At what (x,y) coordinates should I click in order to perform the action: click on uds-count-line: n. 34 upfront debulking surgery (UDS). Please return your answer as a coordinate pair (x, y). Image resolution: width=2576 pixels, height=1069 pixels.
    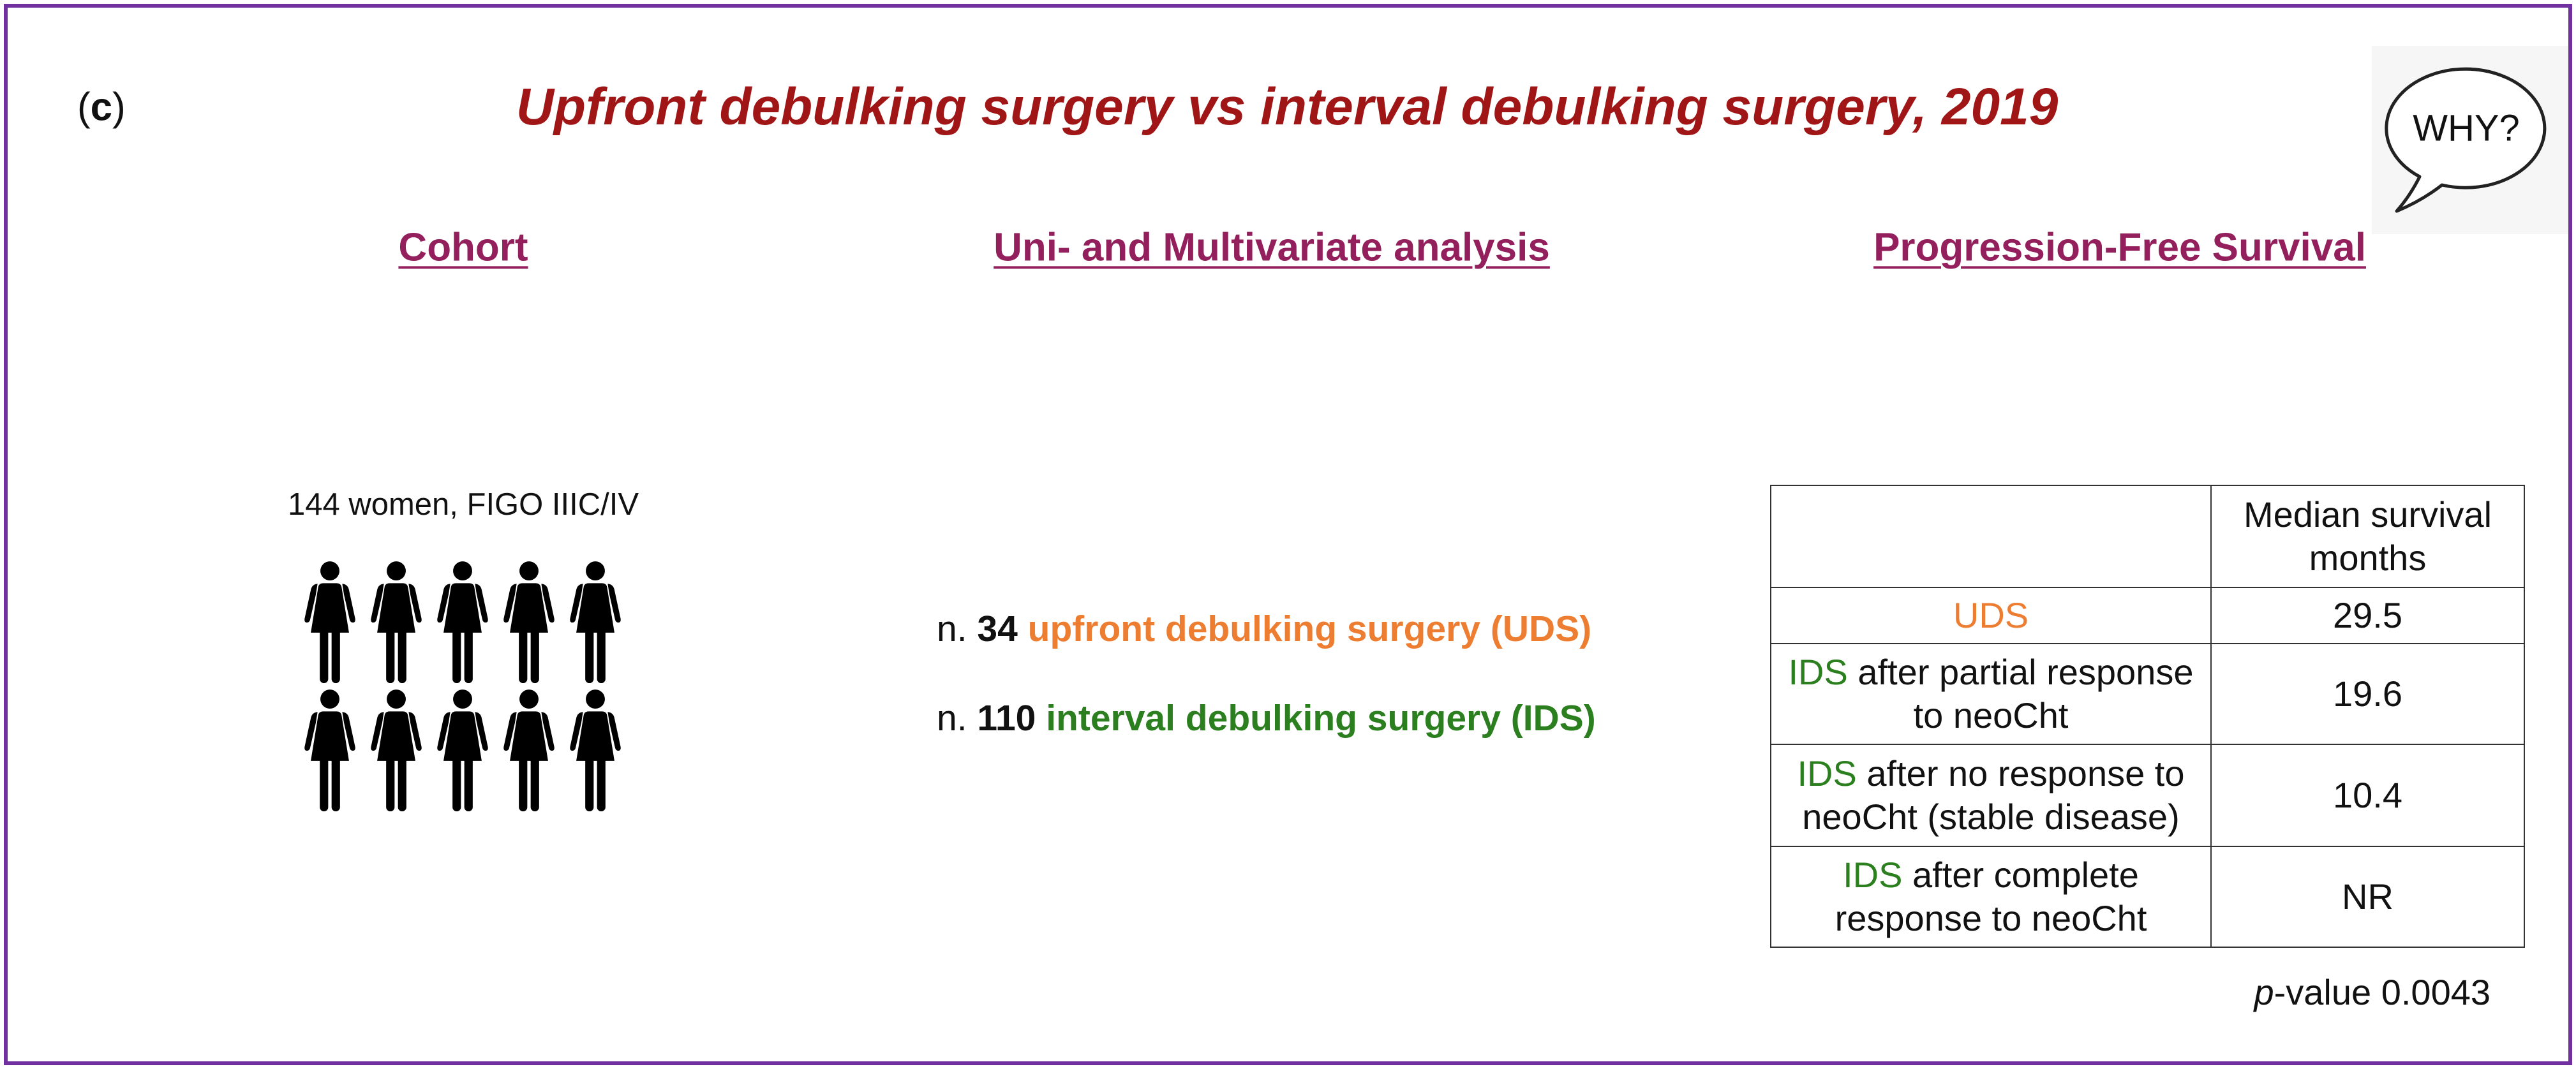
    Looking at the image, I should click on (1264, 629).